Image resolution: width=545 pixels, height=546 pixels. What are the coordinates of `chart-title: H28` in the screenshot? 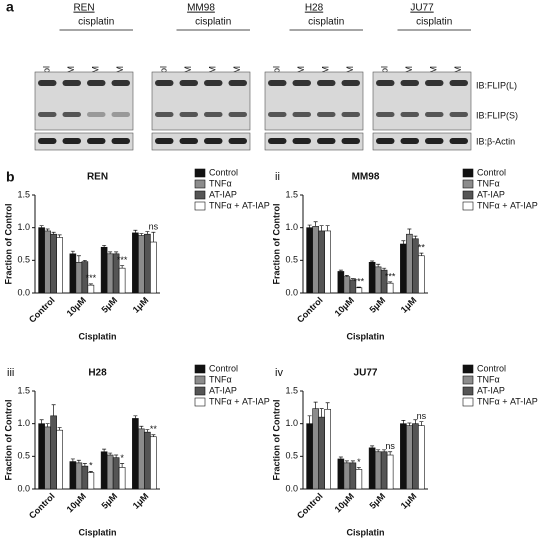 It's located at (97, 373).